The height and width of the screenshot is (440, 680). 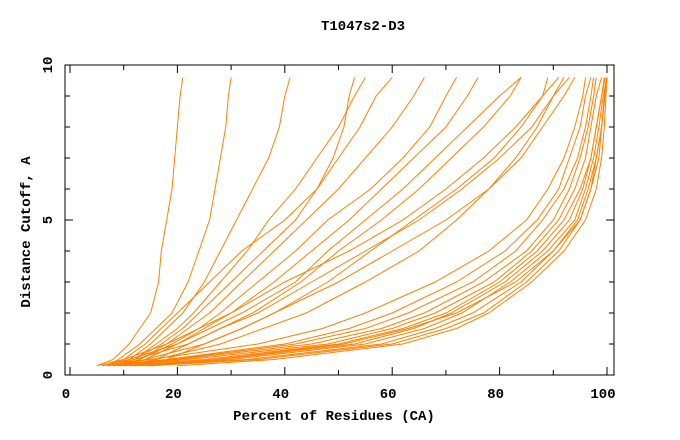 What do you see at coordinates (363, 27) in the screenshot?
I see `chart-title: T1047s2-D3` at bounding box center [363, 27].